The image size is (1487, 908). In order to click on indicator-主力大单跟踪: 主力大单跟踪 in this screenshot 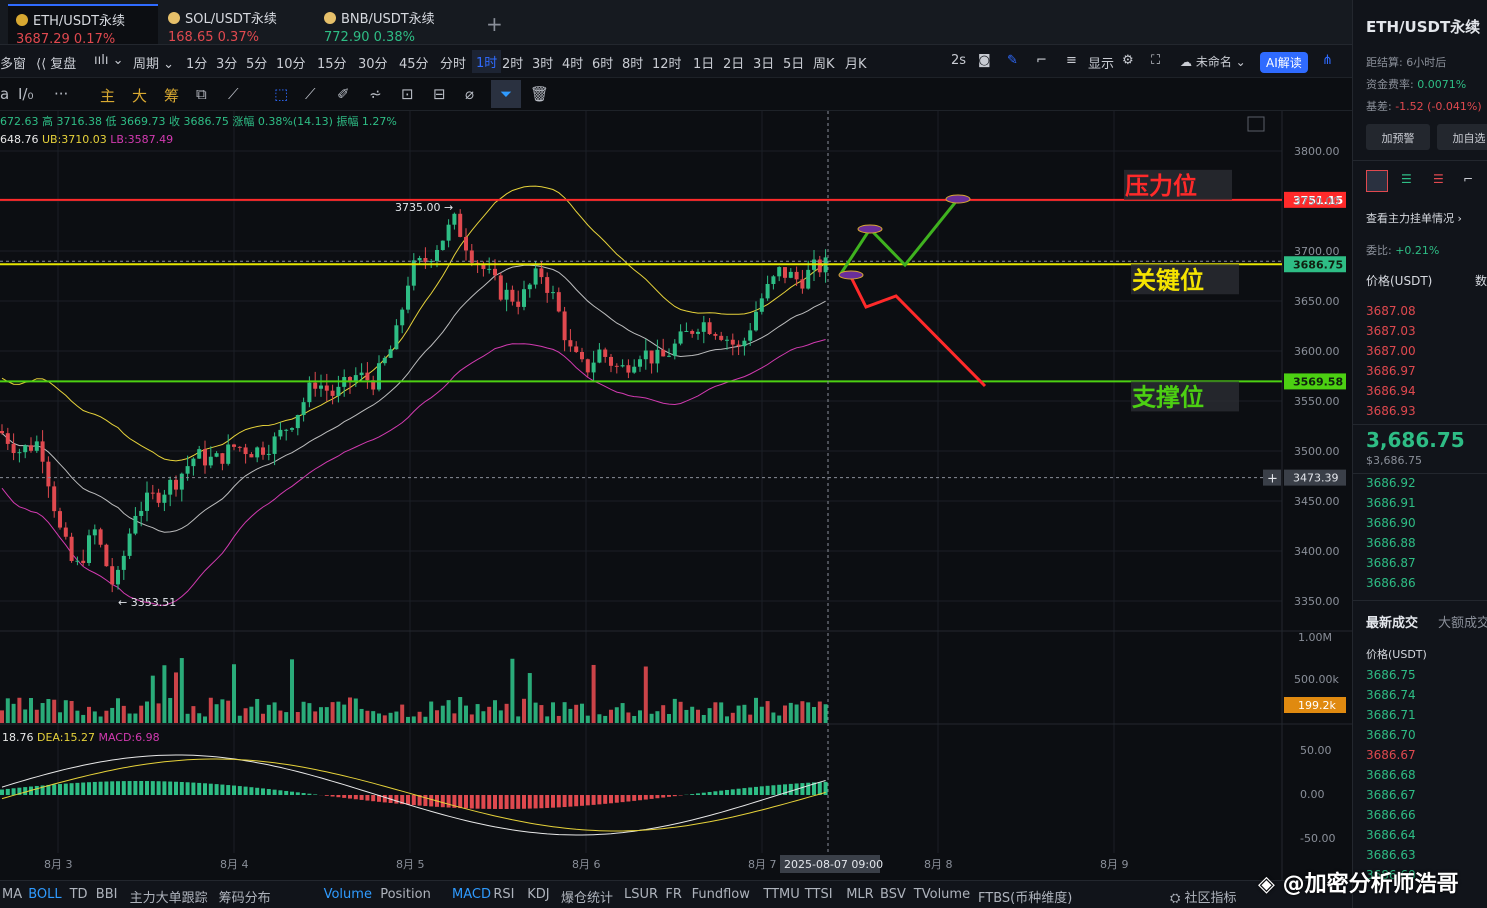, I will do `click(168, 898)`.